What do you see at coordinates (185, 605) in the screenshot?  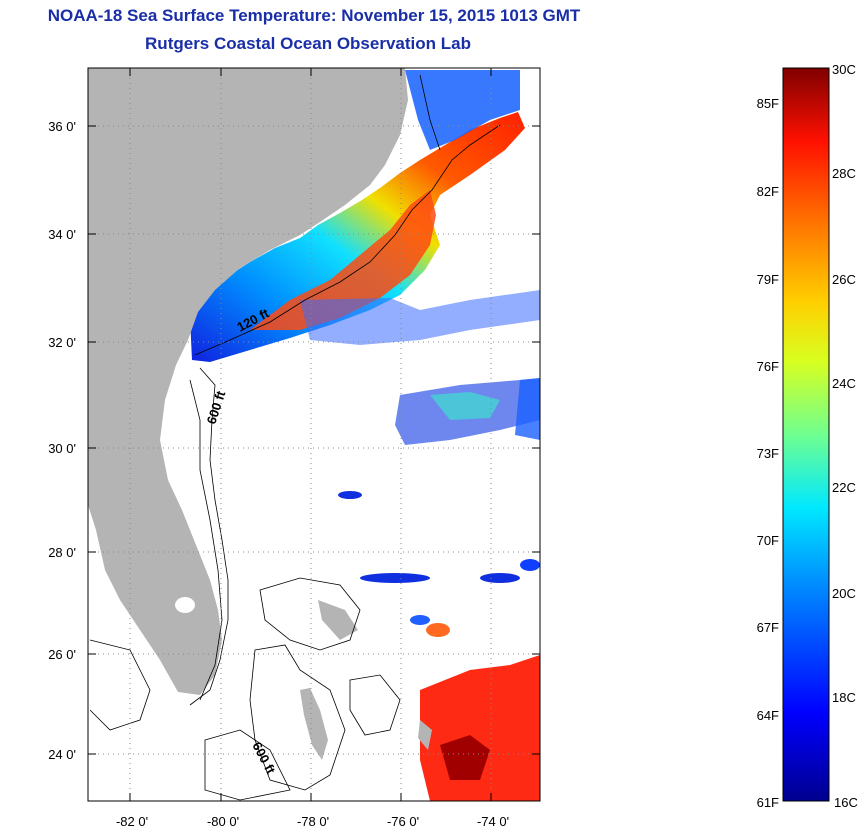 I see `lake-okeechobee` at bounding box center [185, 605].